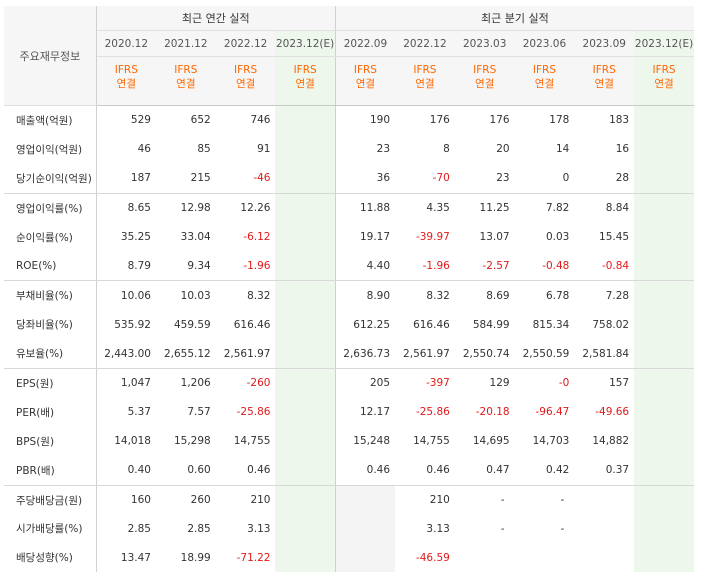 The width and height of the screenshot is (701, 572). Describe the element at coordinates (365, 412) in the screenshot. I see `value-cell: 12.17` at that location.